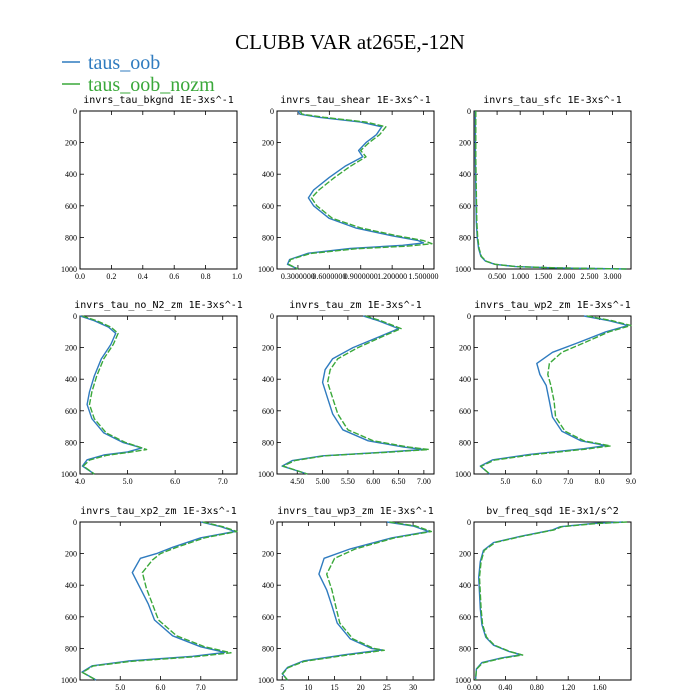 This screenshot has height=700, width=700. I want to click on panel-title: invrs_tau_shear 1E-3xs^-1, so click(355, 100).